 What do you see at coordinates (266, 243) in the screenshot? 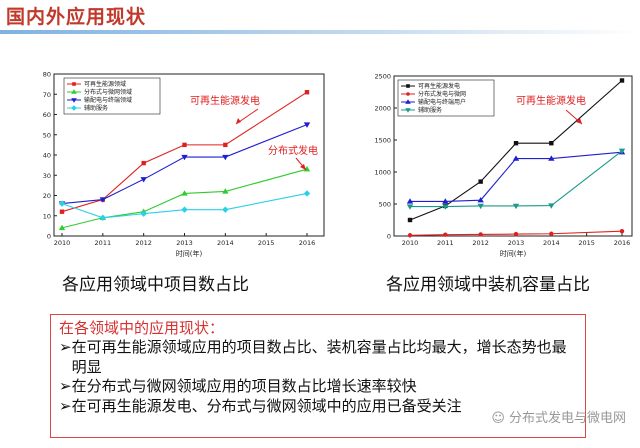
I see `x-tick-label: 2015` at bounding box center [266, 243].